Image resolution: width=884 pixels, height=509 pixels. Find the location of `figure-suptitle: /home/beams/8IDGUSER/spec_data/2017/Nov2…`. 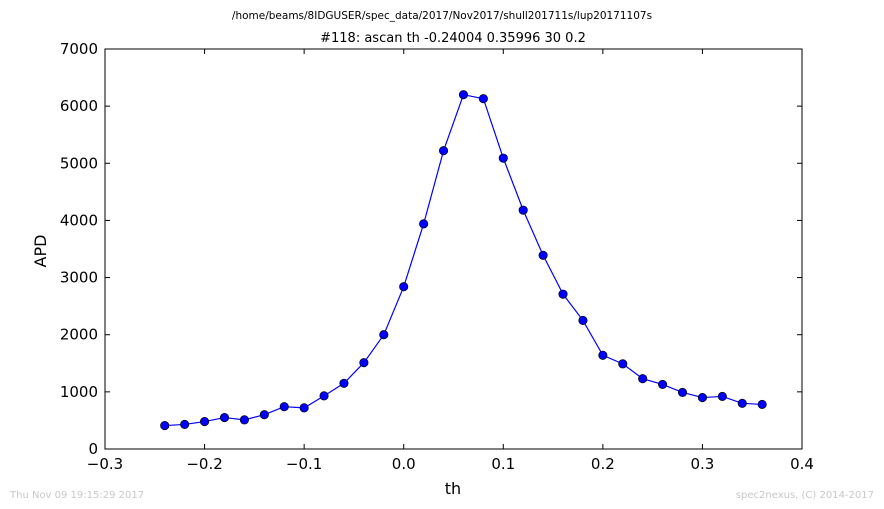

figure-suptitle: /home/beams/8IDGUSER/spec_data/2017/Nov2… is located at coordinates (442, 16).